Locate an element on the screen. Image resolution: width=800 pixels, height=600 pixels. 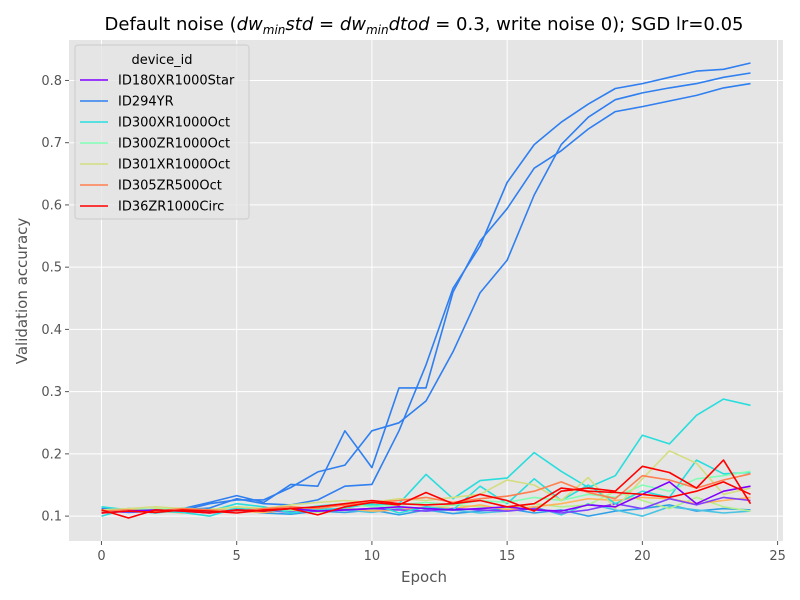
y-tick-label: 0.4 is located at coordinates (51, 330).